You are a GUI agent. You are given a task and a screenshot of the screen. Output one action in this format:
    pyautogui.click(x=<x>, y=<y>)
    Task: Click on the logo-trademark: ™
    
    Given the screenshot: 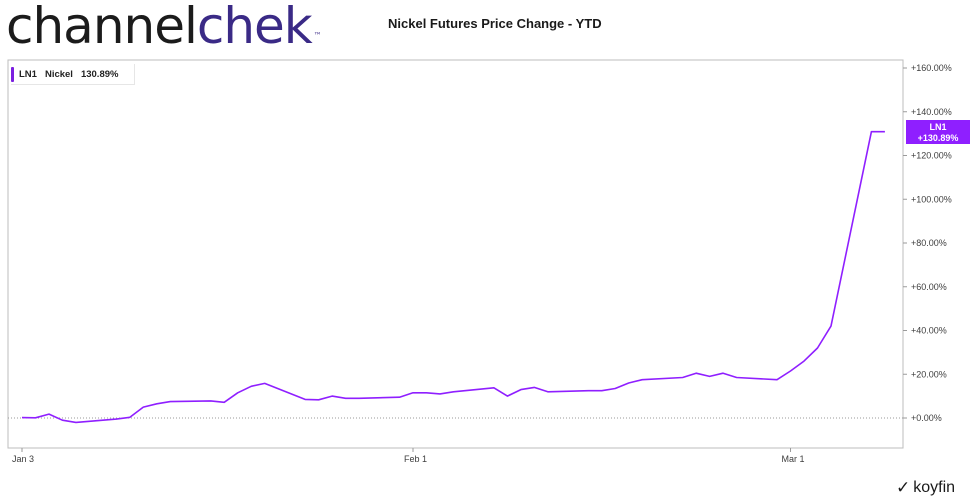 What is the action you would take?
    pyautogui.click(x=317, y=35)
    